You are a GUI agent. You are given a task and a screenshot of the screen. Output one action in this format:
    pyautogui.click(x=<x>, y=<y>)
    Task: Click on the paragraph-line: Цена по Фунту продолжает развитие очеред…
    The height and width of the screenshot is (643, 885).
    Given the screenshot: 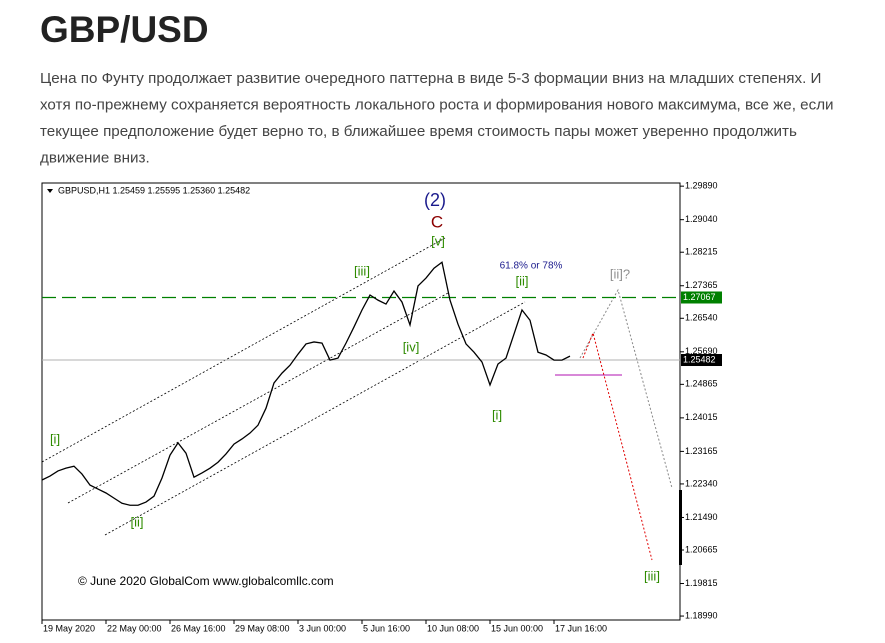 What is the action you would take?
    pyautogui.click(x=430, y=78)
    